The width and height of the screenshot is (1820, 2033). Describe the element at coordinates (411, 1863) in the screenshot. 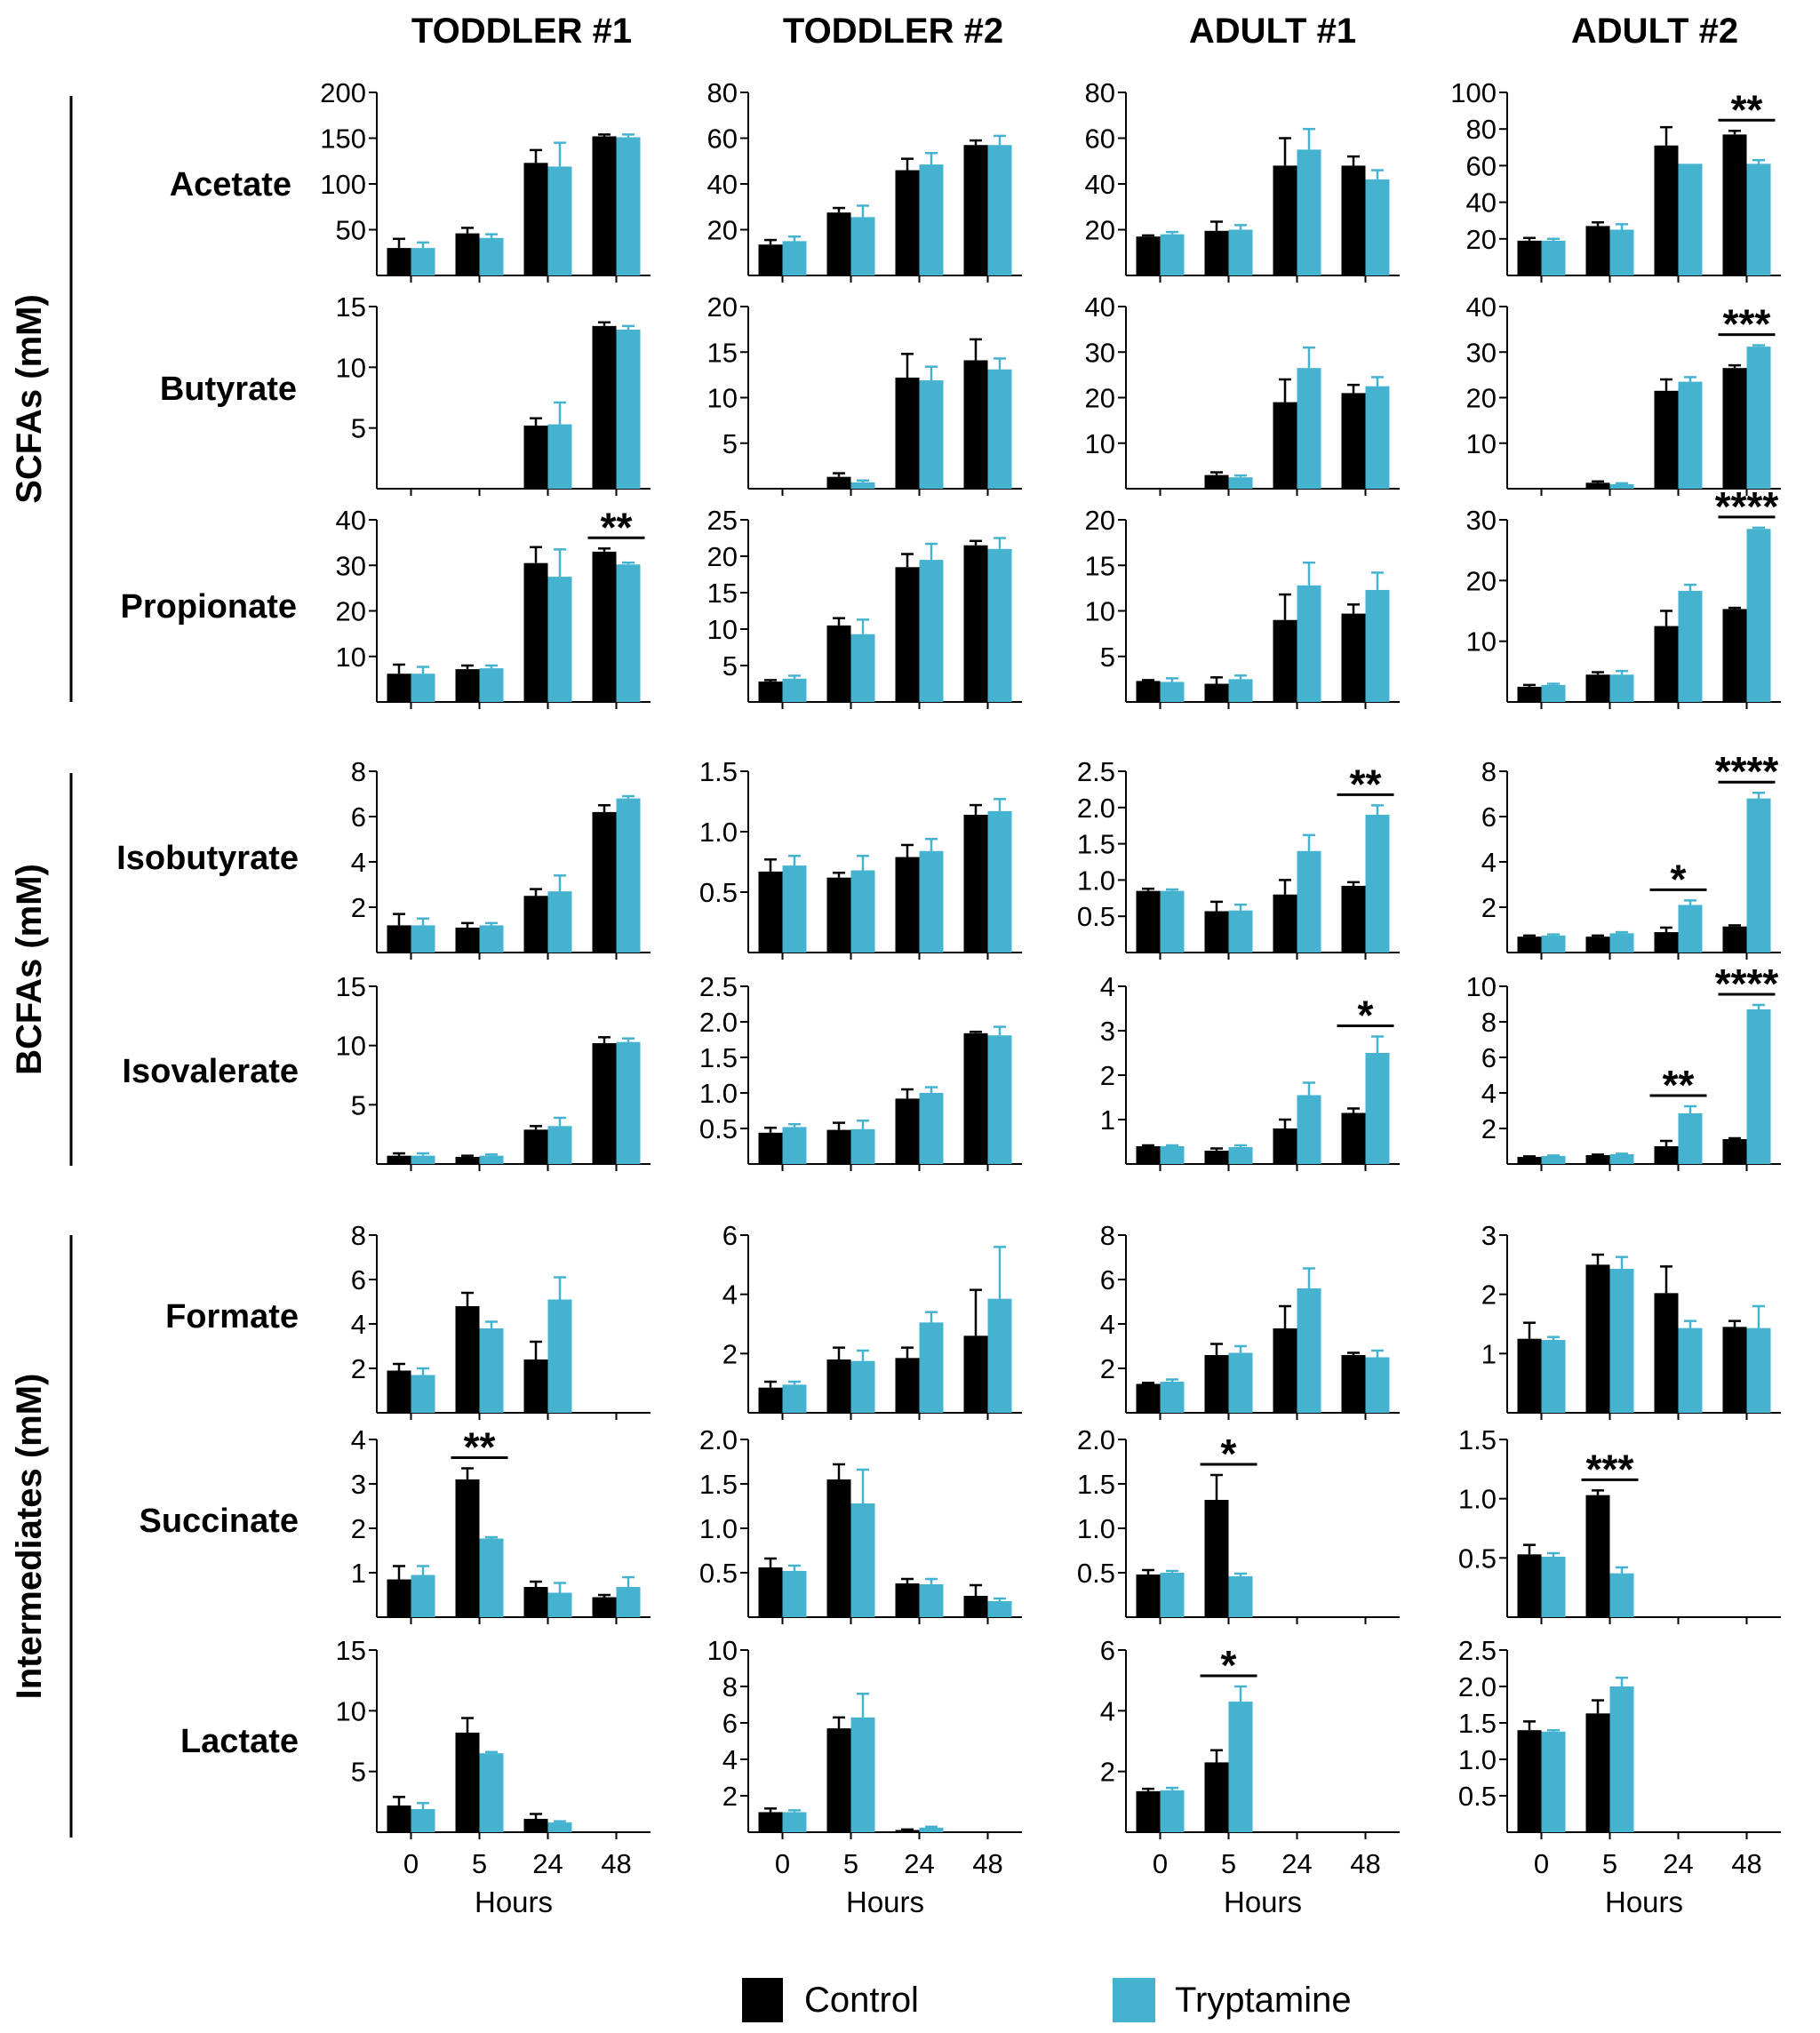

I see `x-tick-label: 0` at that location.